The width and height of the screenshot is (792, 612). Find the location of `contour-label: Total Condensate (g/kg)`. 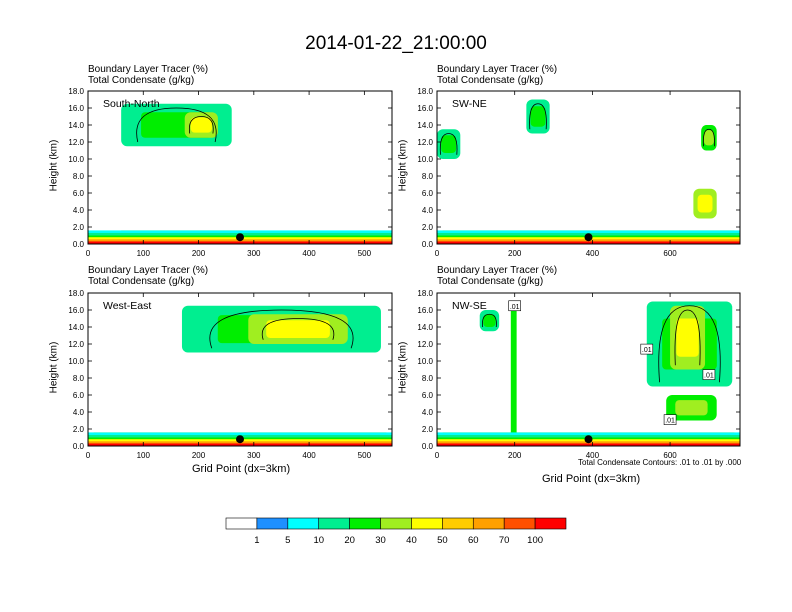

contour-label: Total Condensate (g/kg) is located at coordinates (490, 281).